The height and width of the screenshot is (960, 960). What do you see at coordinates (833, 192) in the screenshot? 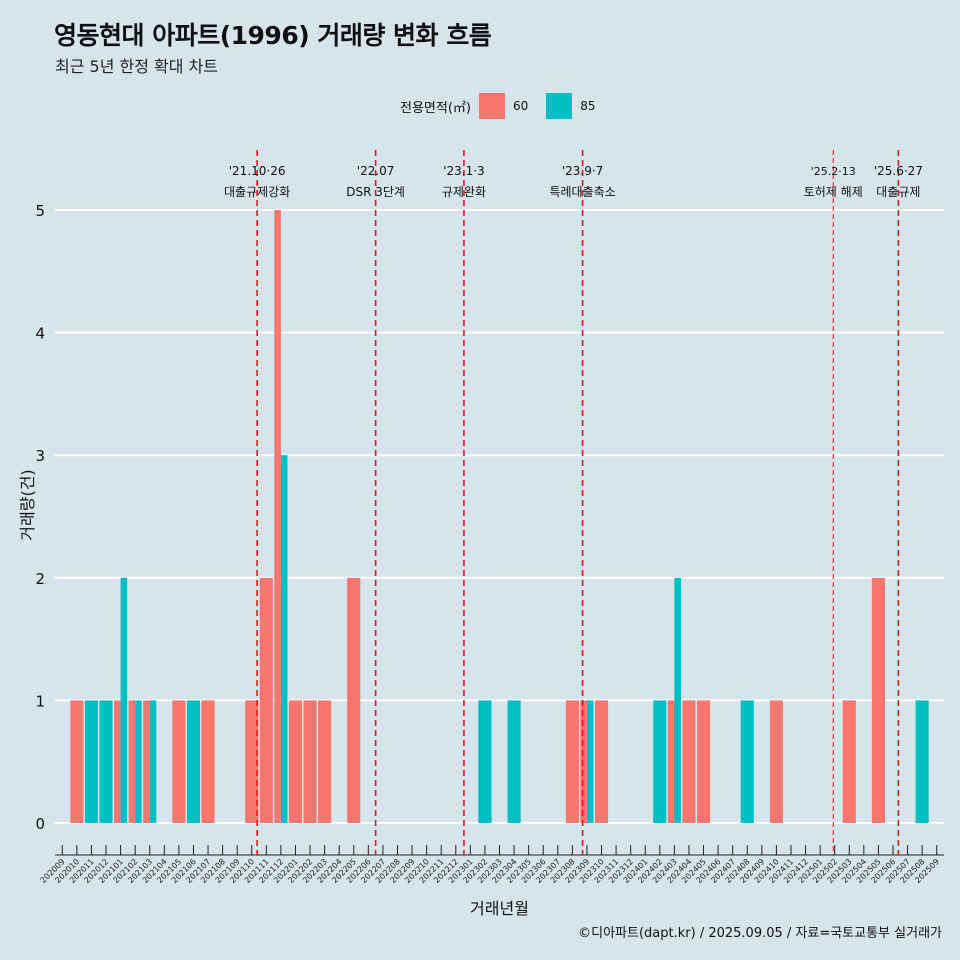
I see `event-label-4: 토허제 해제` at bounding box center [833, 192].